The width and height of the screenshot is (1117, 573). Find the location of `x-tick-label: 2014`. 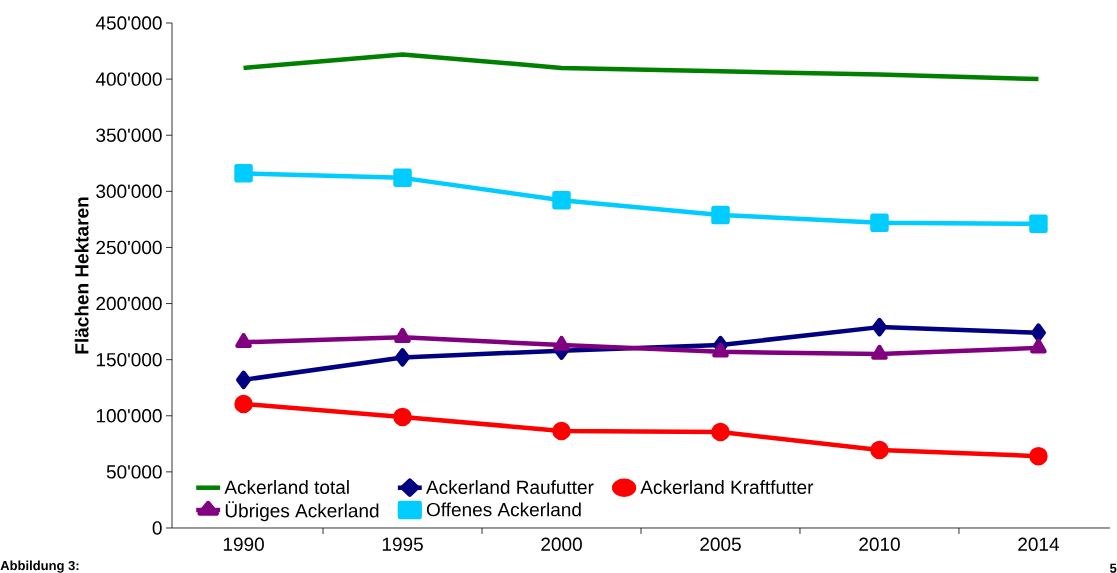

x-tick-label: 2014 is located at coordinates (1039, 544).